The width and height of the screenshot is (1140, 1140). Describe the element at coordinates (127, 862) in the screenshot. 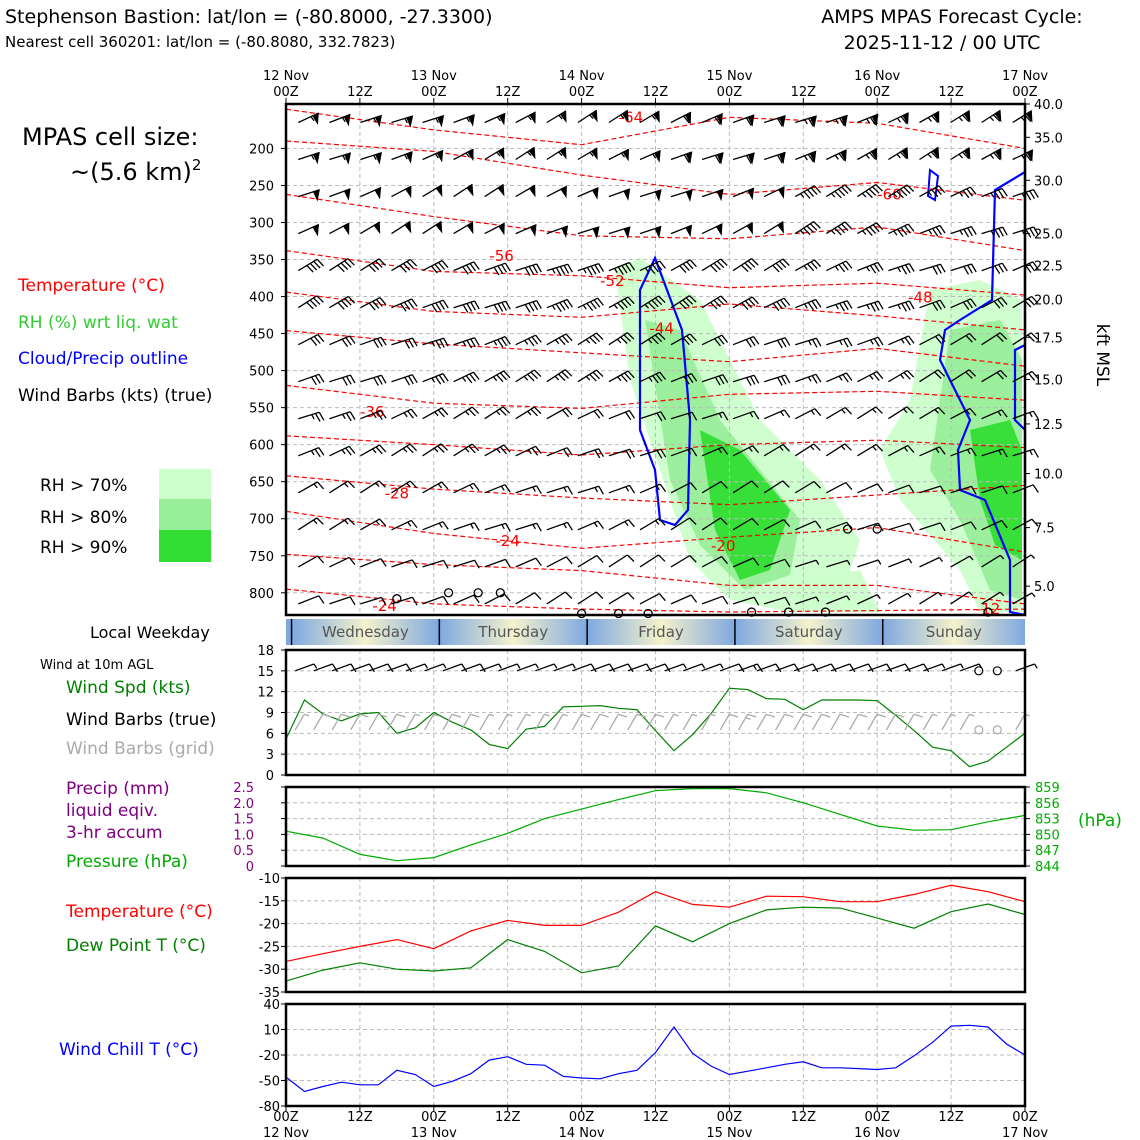

I see `pressure-label: Pressure (hPa)` at that location.